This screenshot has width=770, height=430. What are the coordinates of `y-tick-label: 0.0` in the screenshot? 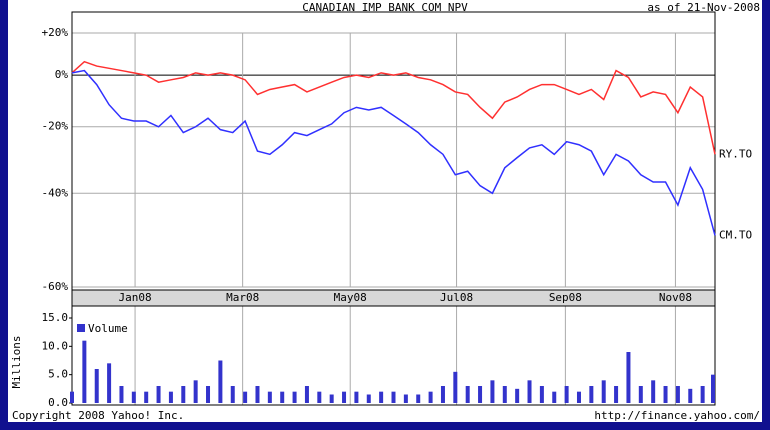 It's located at (58, 402).